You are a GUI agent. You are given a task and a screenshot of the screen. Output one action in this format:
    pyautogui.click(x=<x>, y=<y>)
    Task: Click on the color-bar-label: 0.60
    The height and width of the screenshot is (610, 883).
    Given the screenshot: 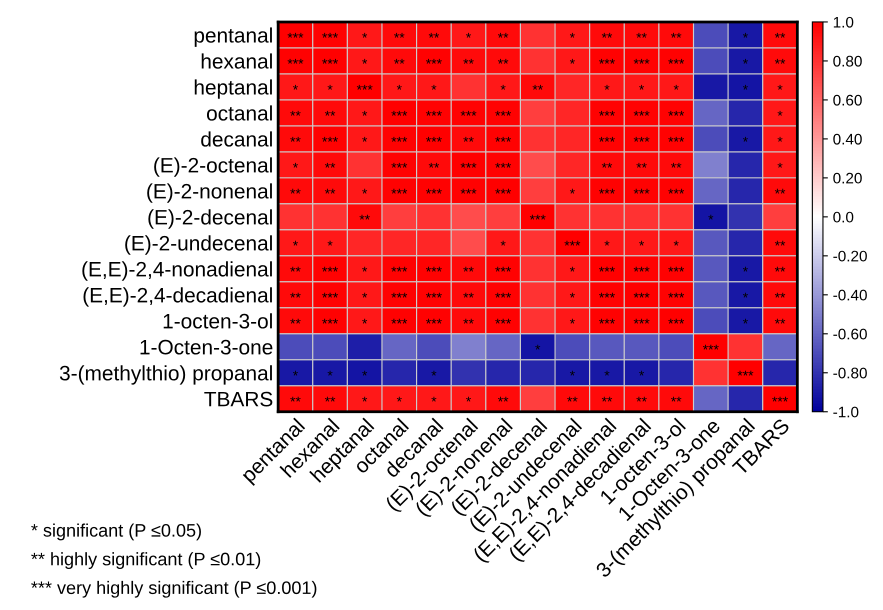 What is the action you would take?
    pyautogui.click(x=847, y=100)
    